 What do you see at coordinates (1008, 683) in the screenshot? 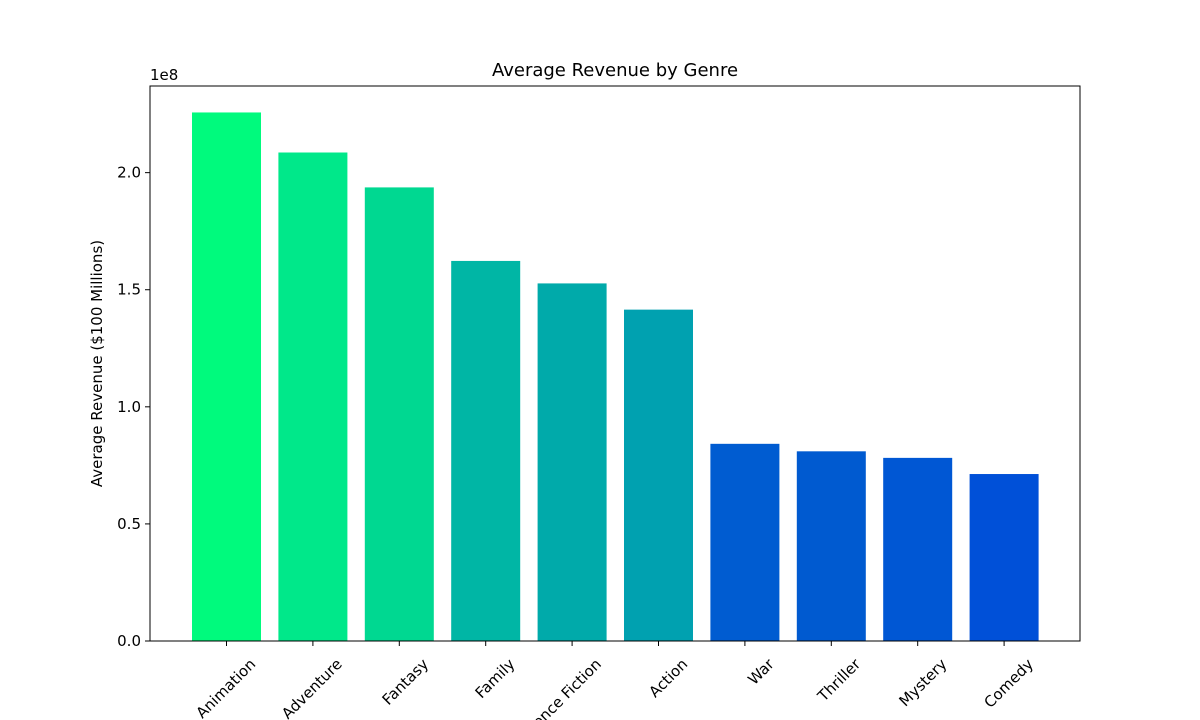
I see `x-tick-label: Comedy` at bounding box center [1008, 683].